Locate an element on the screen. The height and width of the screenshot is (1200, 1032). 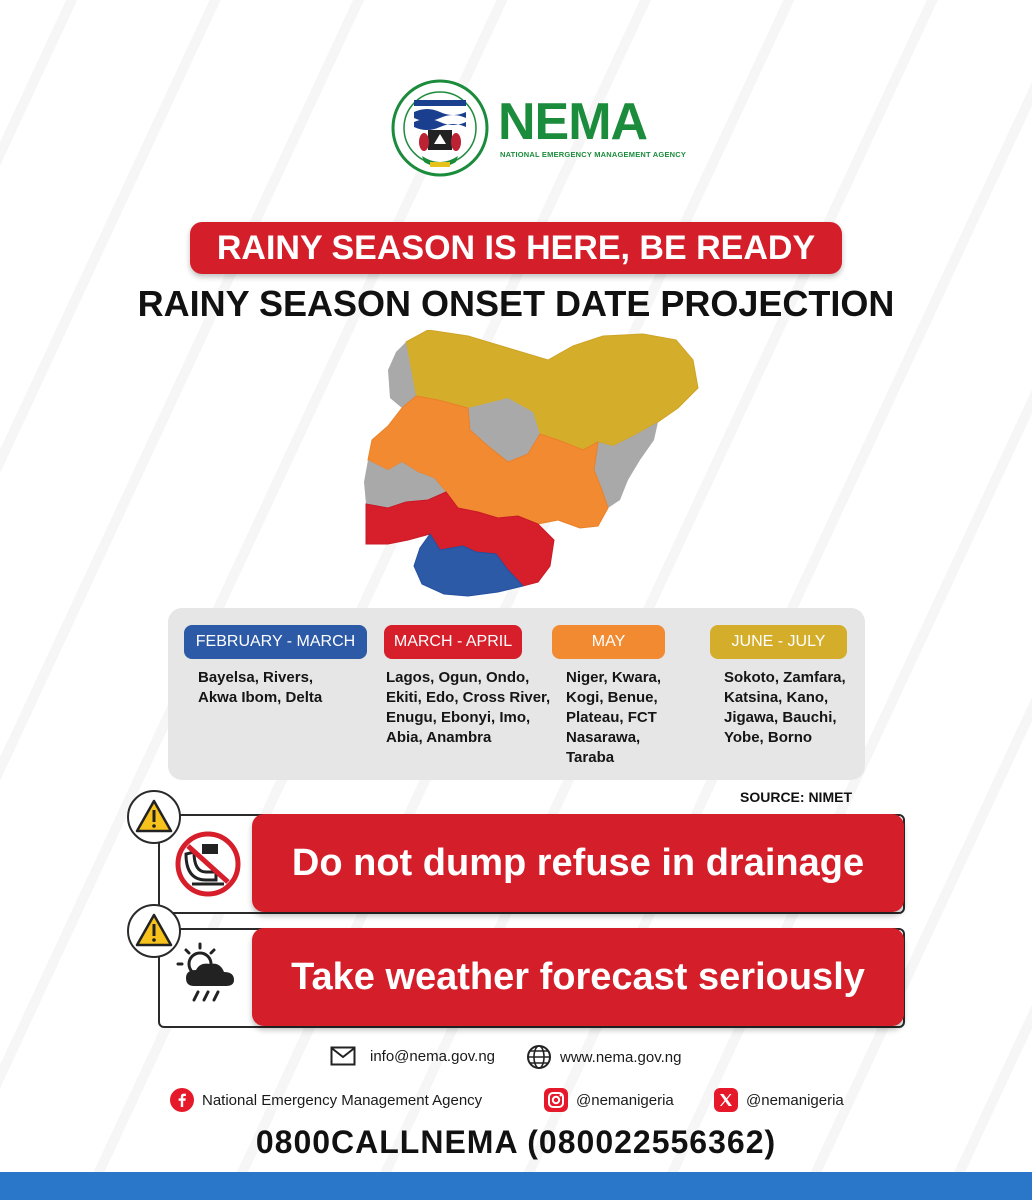
map-region-unclassified-nw is located at coordinates (402, 375).